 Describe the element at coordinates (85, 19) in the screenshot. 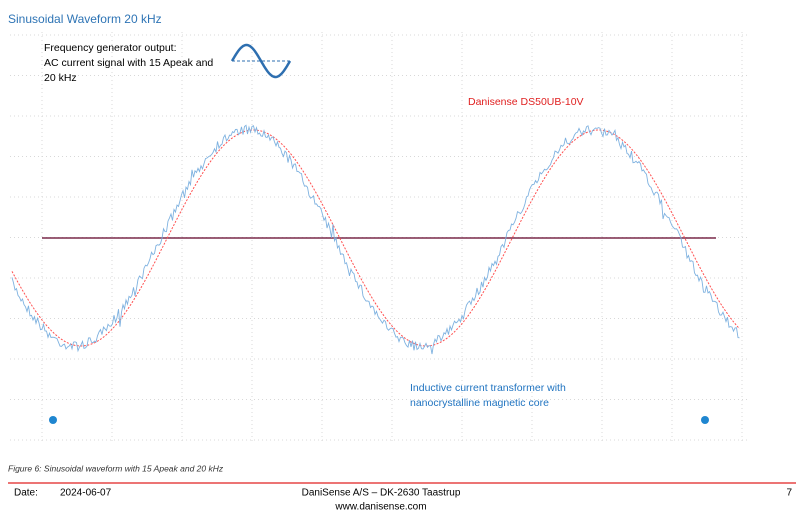

I see `title: Sinusoidal Waveform 20 kHz` at that location.